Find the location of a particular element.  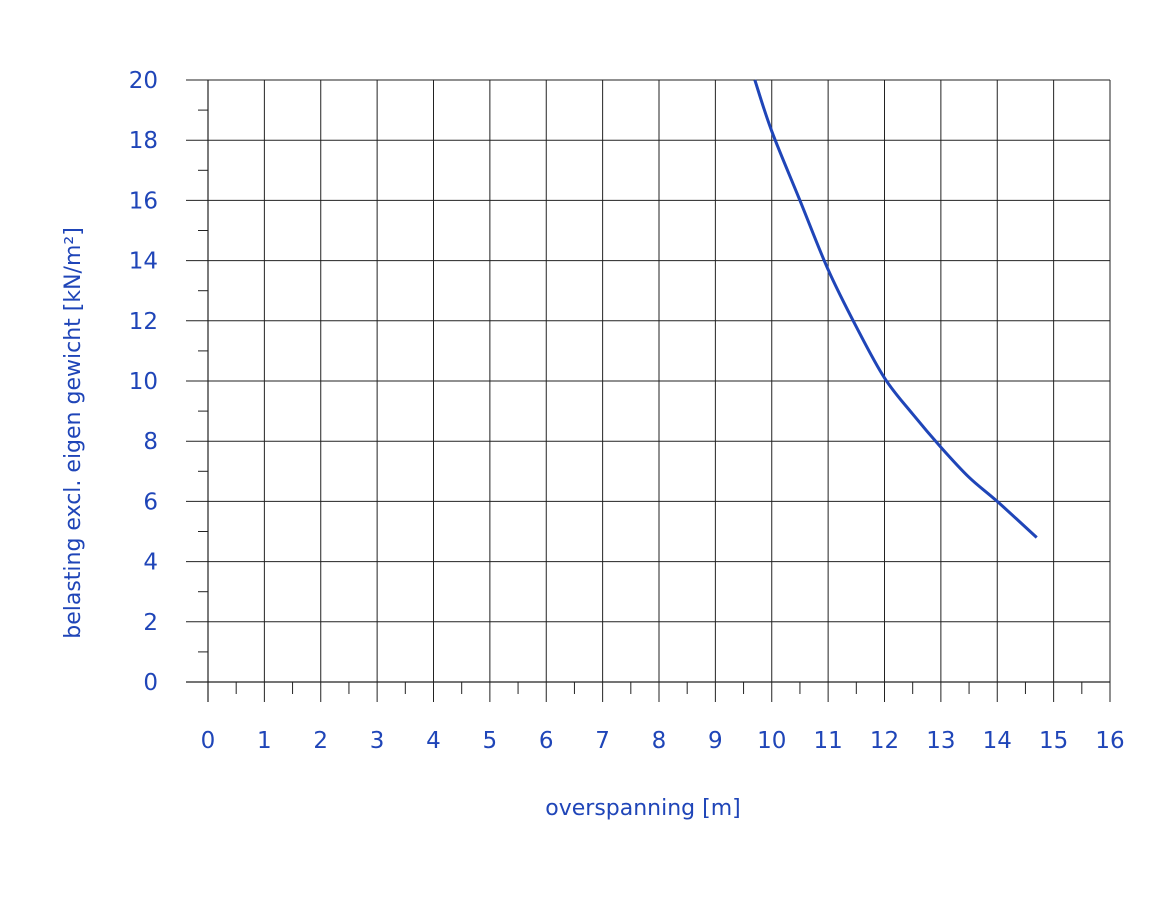

y-tick-label: 8 is located at coordinates (150, 442).